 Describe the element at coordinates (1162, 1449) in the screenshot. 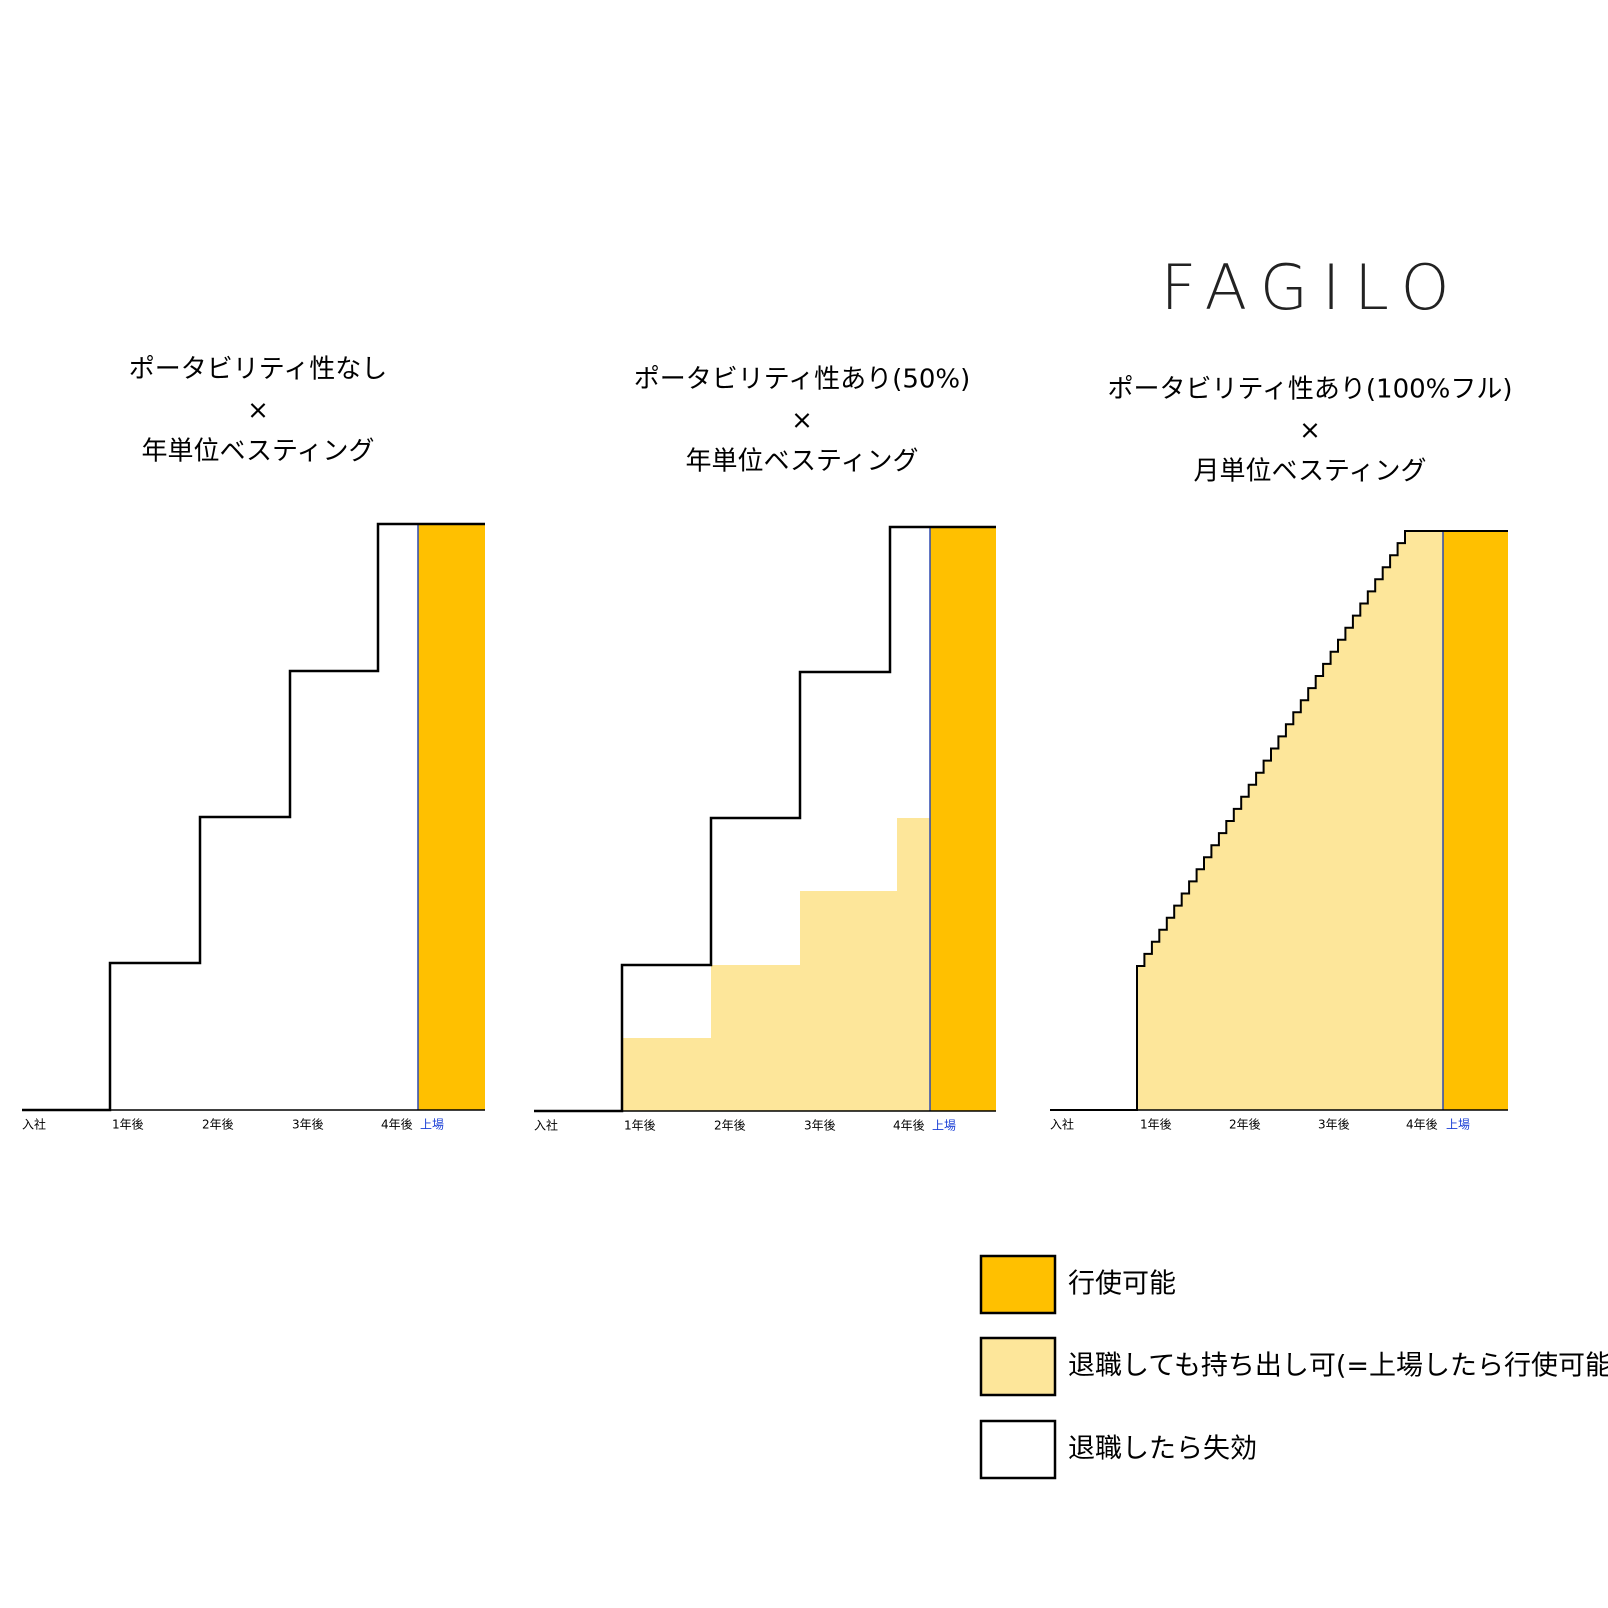

I see `legend-label: 退職したら失効` at that location.